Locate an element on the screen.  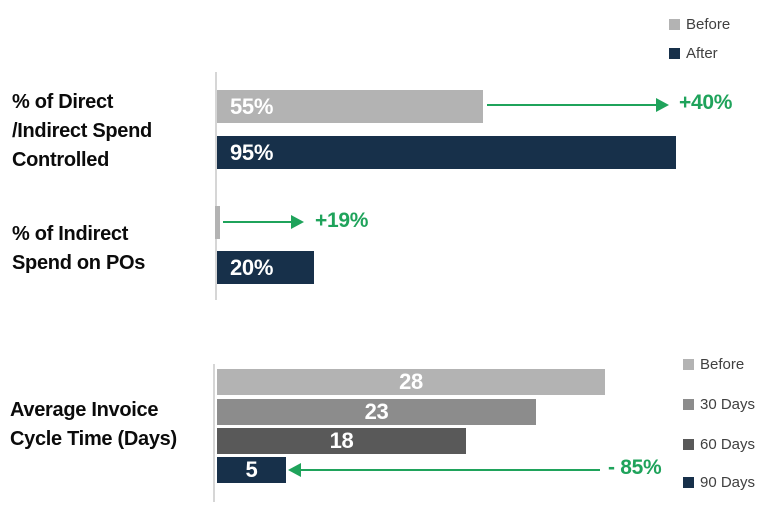
category-label-spend-controlled: % of Direct /Indirect Spend Controlled is located at coordinates (82, 131).